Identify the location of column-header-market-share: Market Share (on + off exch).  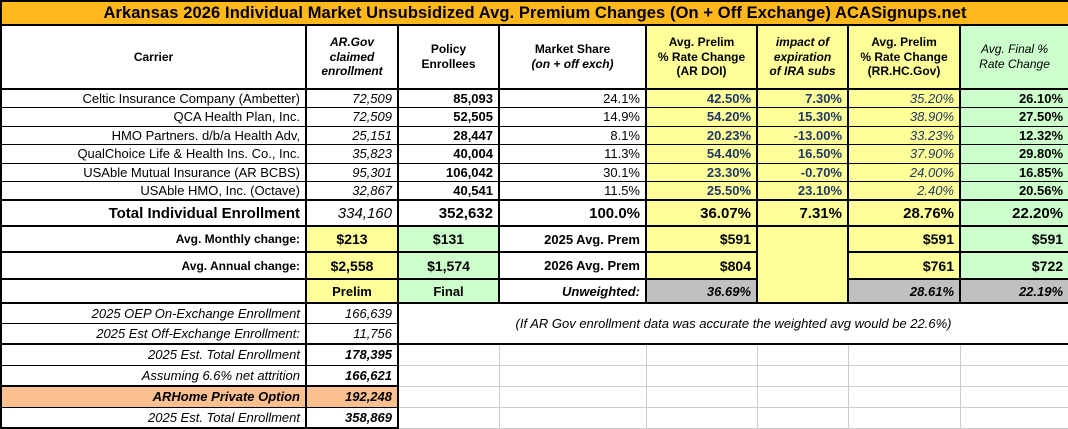
(572, 57).